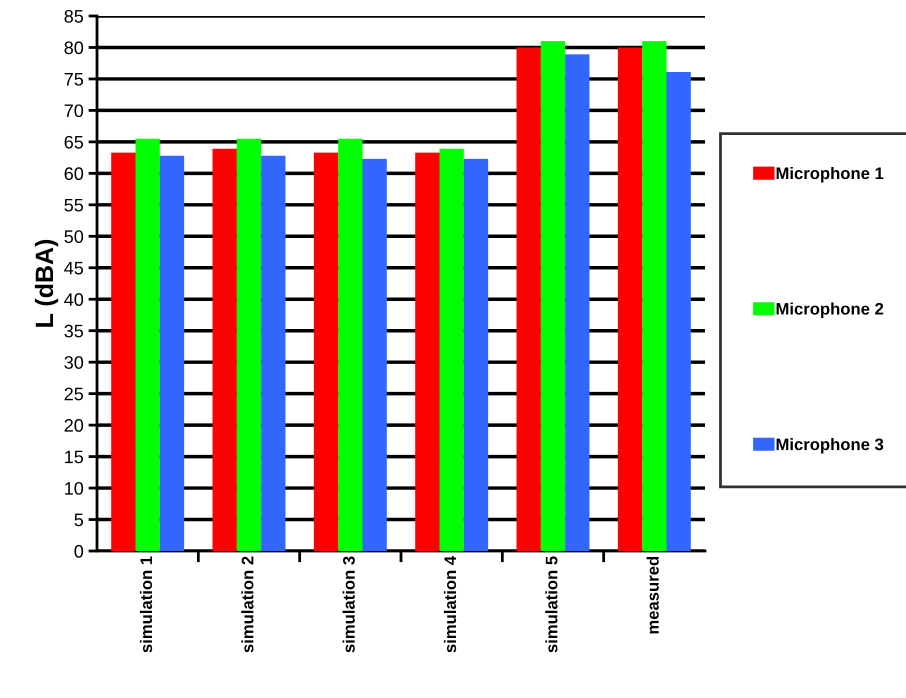 The height and width of the screenshot is (698, 906). Describe the element at coordinates (74, 16) in the screenshot. I see `y-tick-label: 85` at that location.